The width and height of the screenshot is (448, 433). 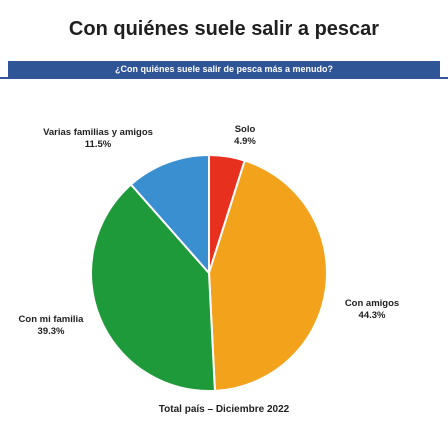 What do you see at coordinates (98, 132) in the screenshot?
I see `slice-name-varias-familias: Varias familias y amigos` at bounding box center [98, 132].